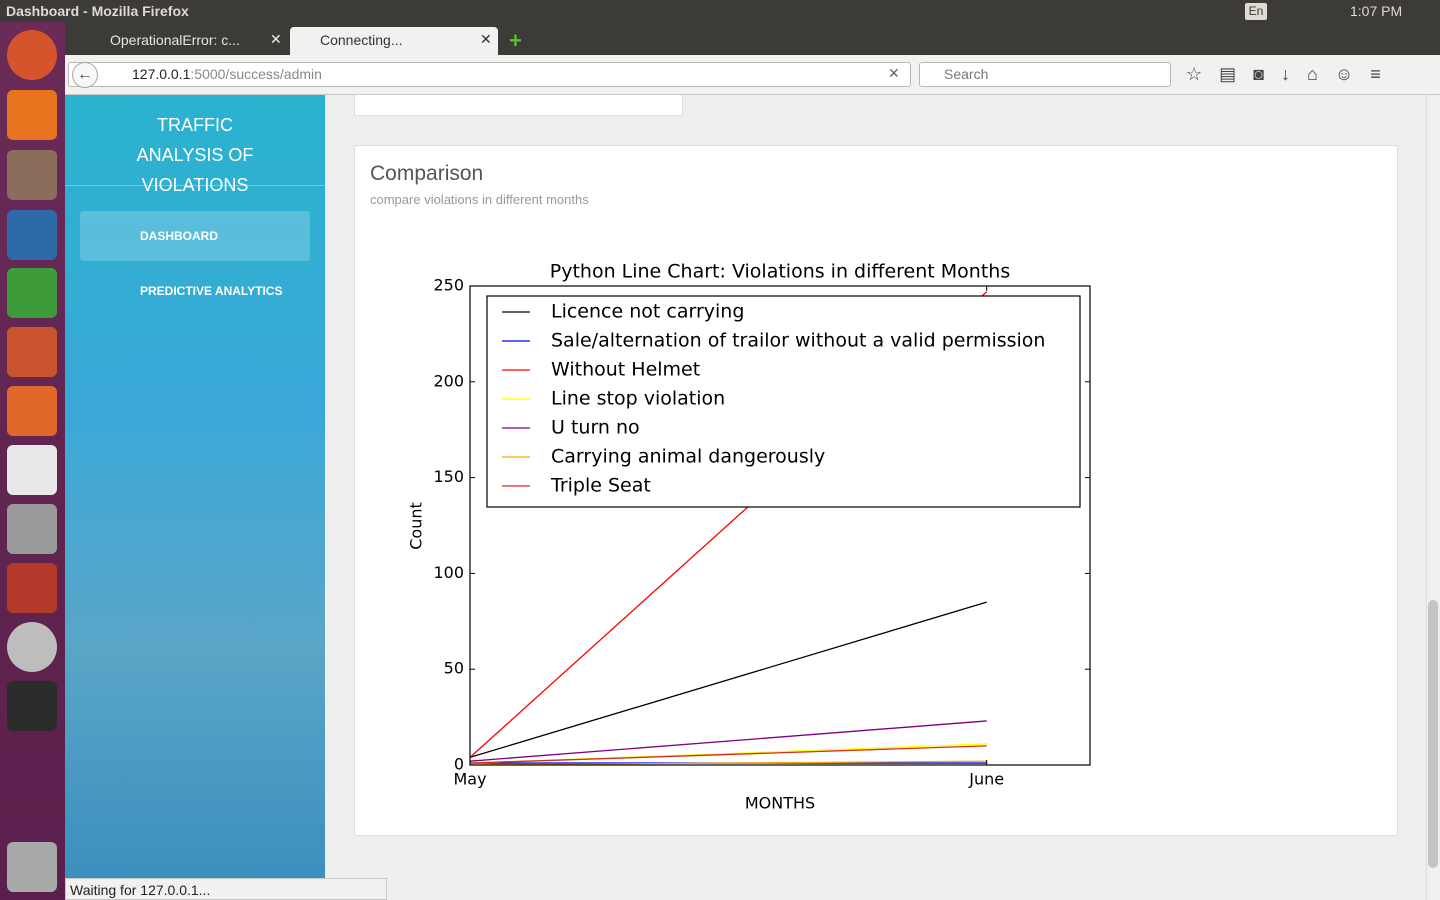  What do you see at coordinates (1292, 74) in the screenshot?
I see `toolbar-icons: ☆▤◙↓⌂☺≡` at bounding box center [1292, 74].